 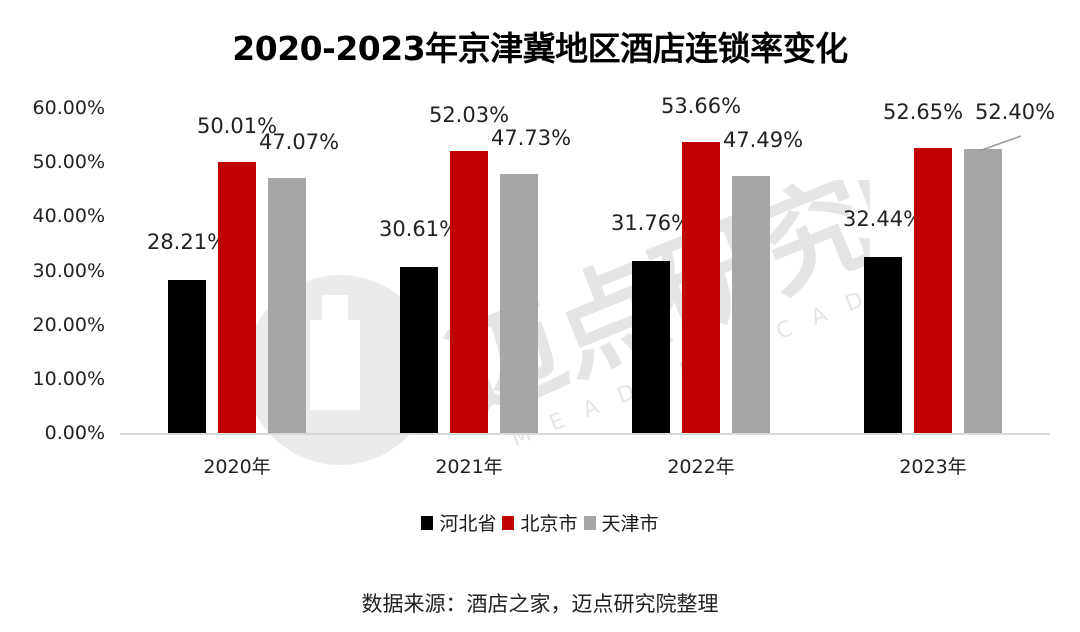 What do you see at coordinates (923, 112) in the screenshot?
I see `data-label: 52.65%` at bounding box center [923, 112].